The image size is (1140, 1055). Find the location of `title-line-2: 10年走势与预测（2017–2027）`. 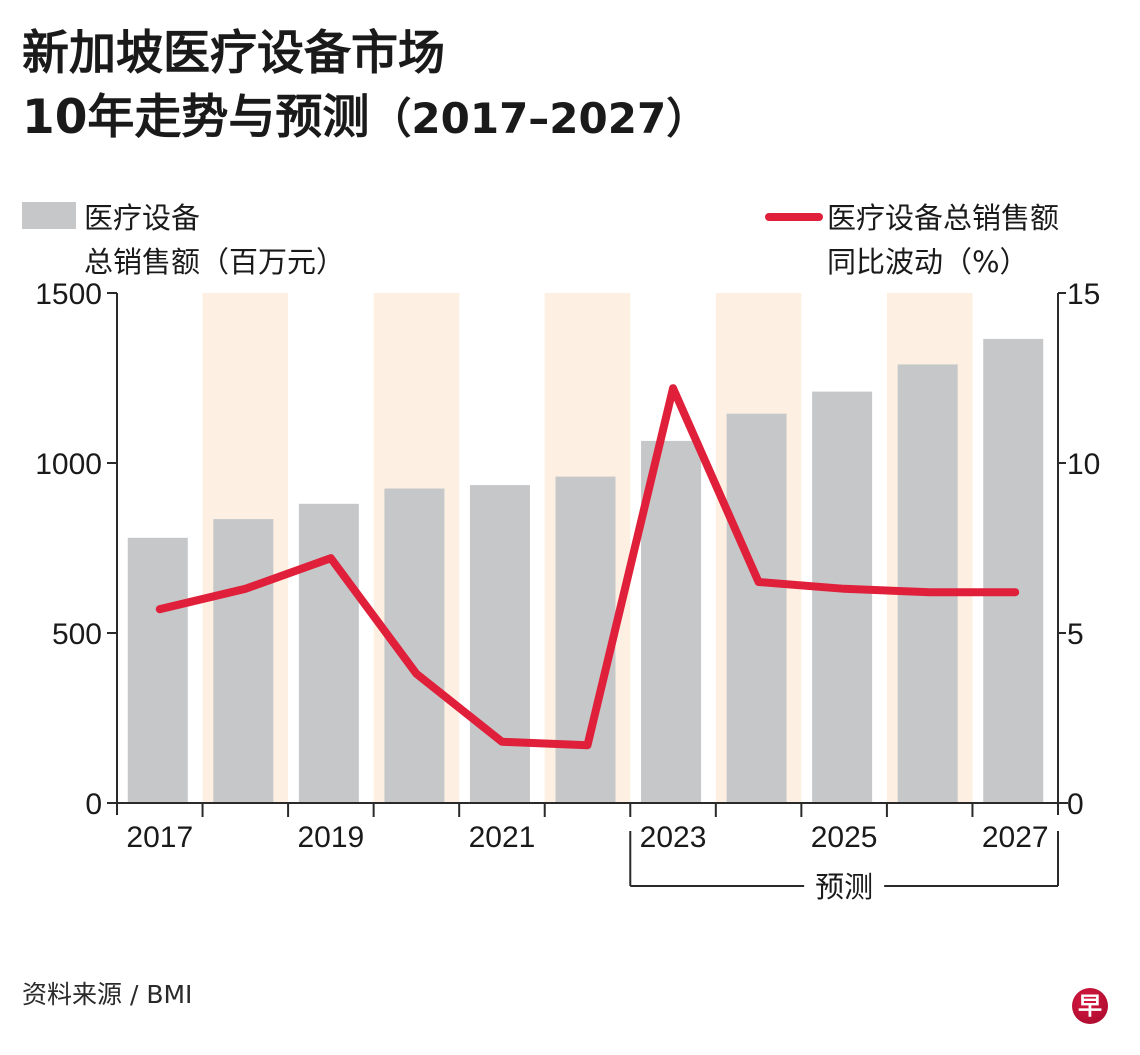

title-line-2: 10年走势与预测（2017–2027） is located at coordinates (365, 118).